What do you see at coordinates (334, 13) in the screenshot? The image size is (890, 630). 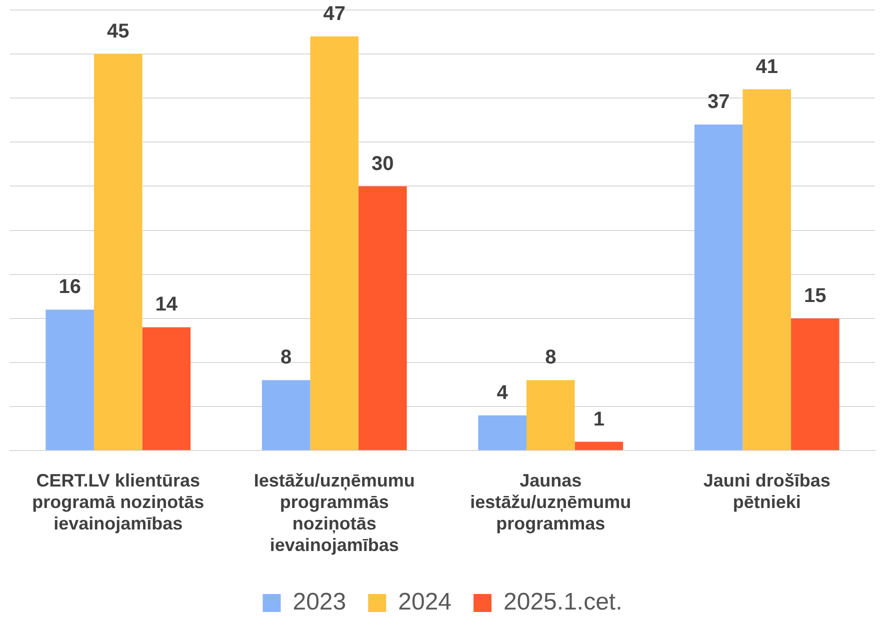 I see `data-label: 47` at bounding box center [334, 13].